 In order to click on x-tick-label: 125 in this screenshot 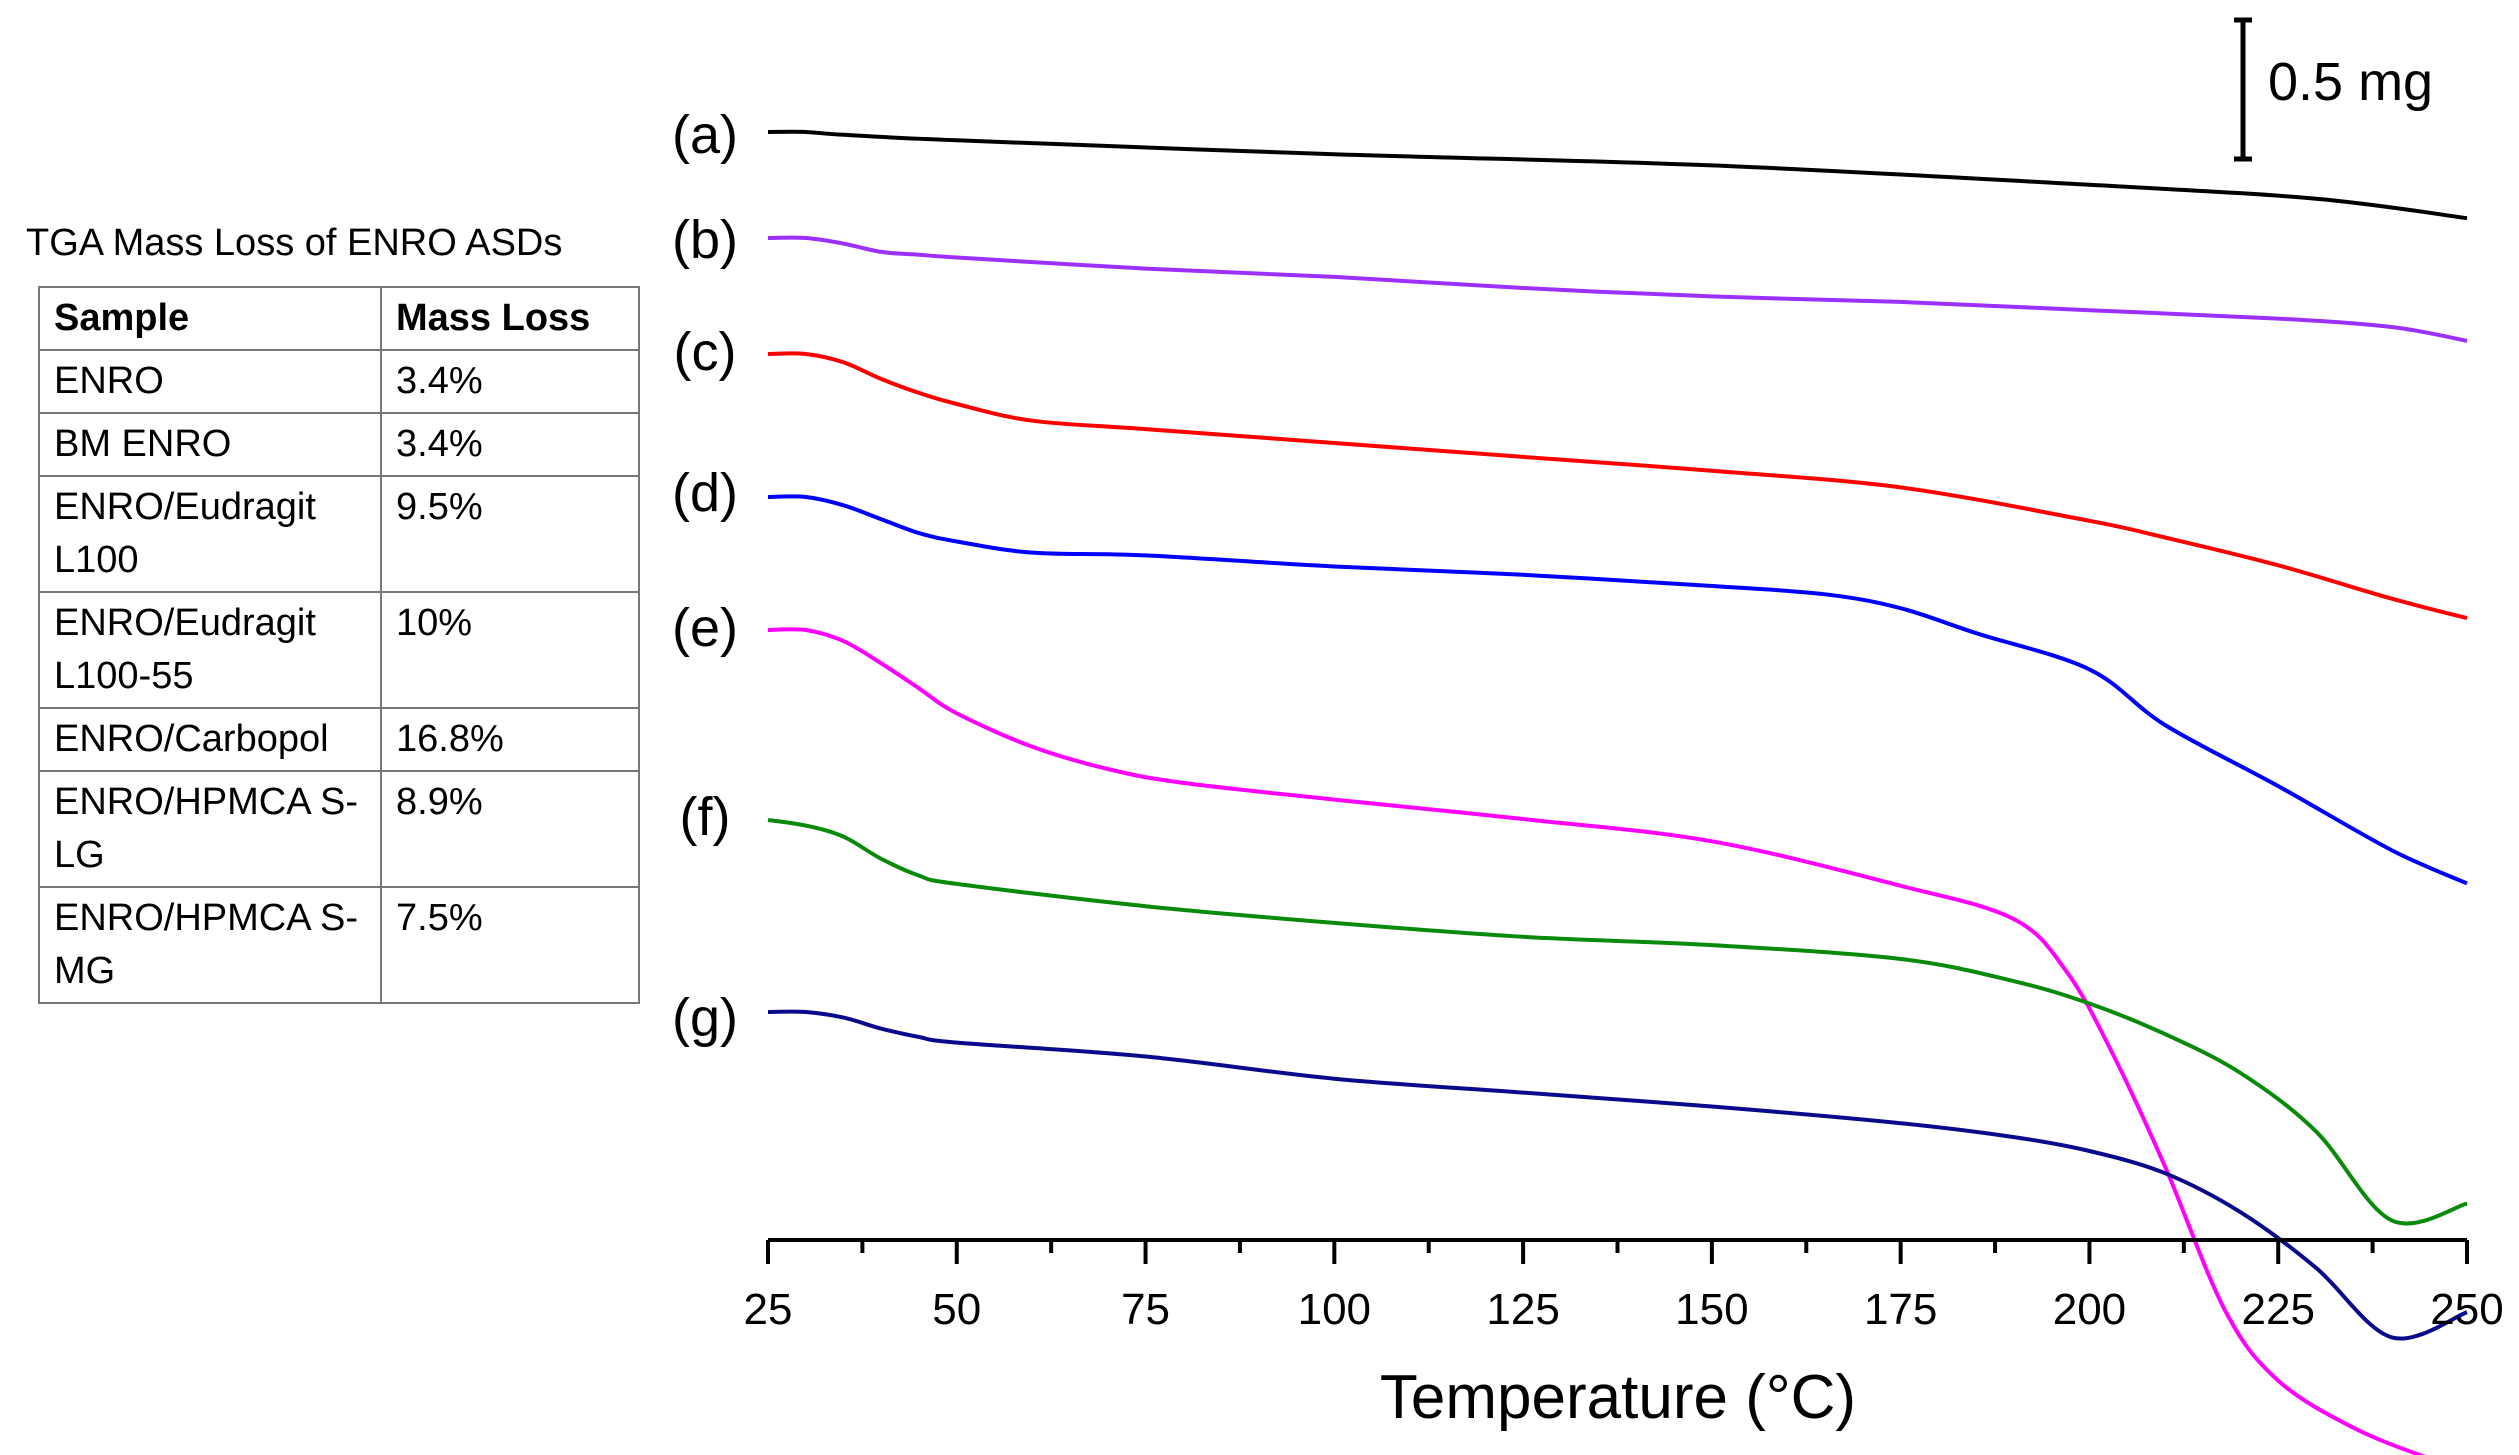, I will do `click(1522, 1309)`.